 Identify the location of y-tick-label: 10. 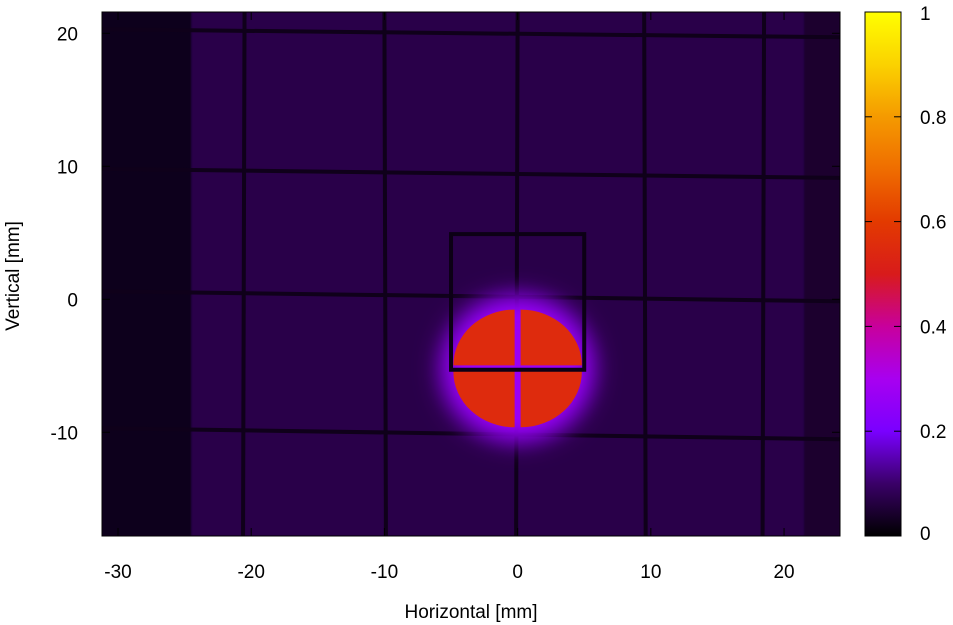
(67, 167).